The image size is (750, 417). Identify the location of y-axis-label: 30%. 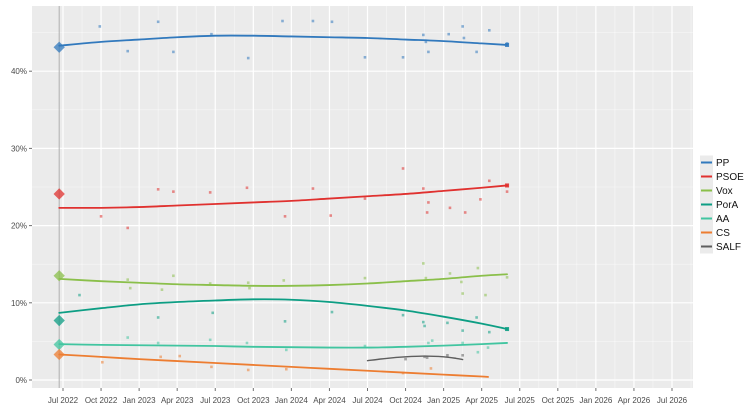
(19, 148).